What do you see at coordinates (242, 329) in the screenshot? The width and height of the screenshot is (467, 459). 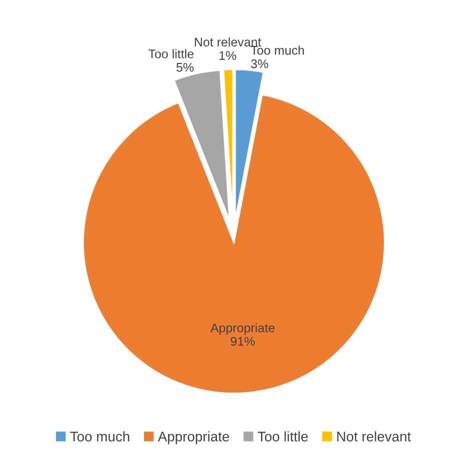 I see `slice-label: Appropriate` at bounding box center [242, 329].